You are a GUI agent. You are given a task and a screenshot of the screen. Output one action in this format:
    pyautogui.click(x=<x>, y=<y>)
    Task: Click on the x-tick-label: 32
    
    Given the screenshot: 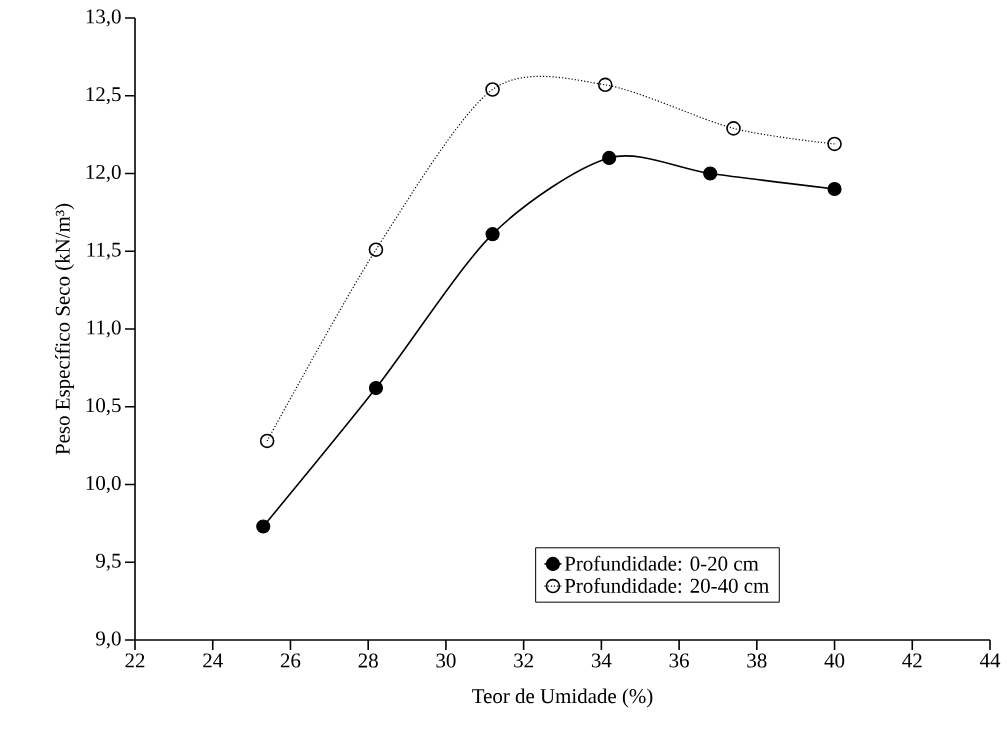 What is the action you would take?
    pyautogui.click(x=523, y=660)
    